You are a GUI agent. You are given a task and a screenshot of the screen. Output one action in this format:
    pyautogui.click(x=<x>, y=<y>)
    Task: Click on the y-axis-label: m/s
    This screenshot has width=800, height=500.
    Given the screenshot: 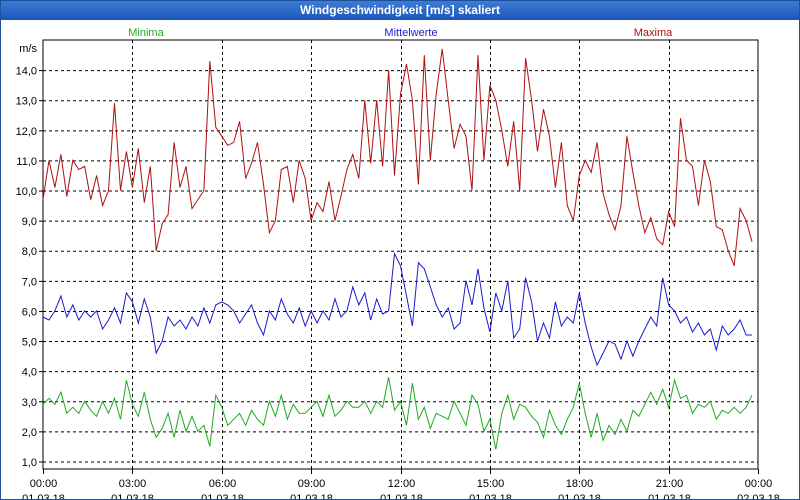 What is the action you would take?
    pyautogui.click(x=28, y=49)
    